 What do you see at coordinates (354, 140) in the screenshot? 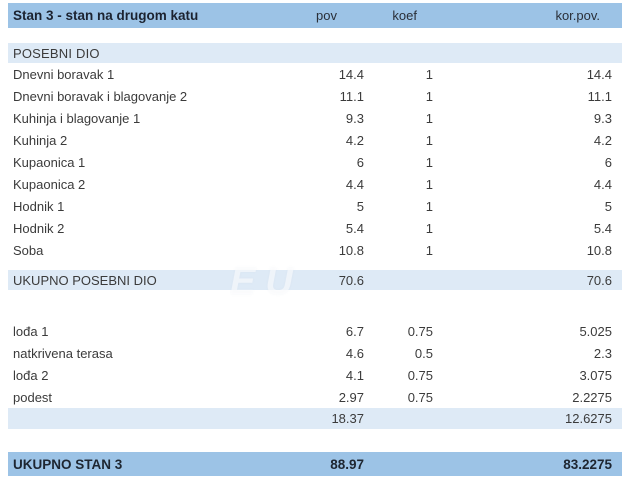
I see `pov-value: 4.2` at bounding box center [354, 140].